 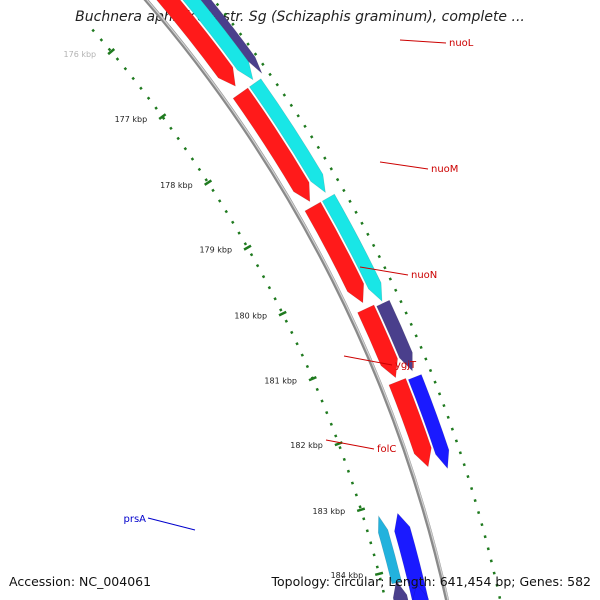 What do you see at coordinates (410, 422) in the screenshot?
I see `gene-arrow-folC` at bounding box center [410, 422].